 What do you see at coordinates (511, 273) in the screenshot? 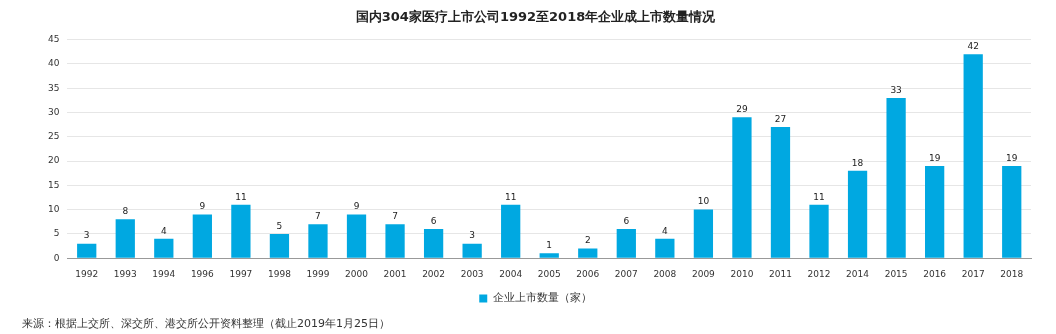
I see `x-tick-label: 2004` at bounding box center [511, 273].